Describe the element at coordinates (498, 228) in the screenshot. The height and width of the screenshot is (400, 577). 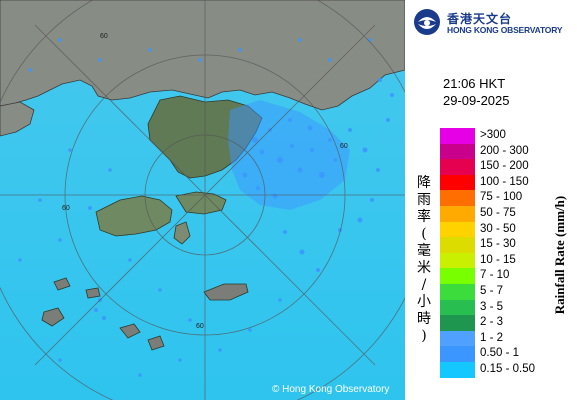
I see `legend-label: 30 - 50` at that location.